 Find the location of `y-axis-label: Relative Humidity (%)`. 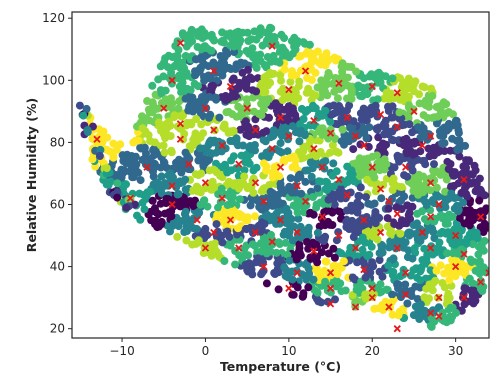

y-axis-label: Relative Humidity (%) is located at coordinates (31, 175).